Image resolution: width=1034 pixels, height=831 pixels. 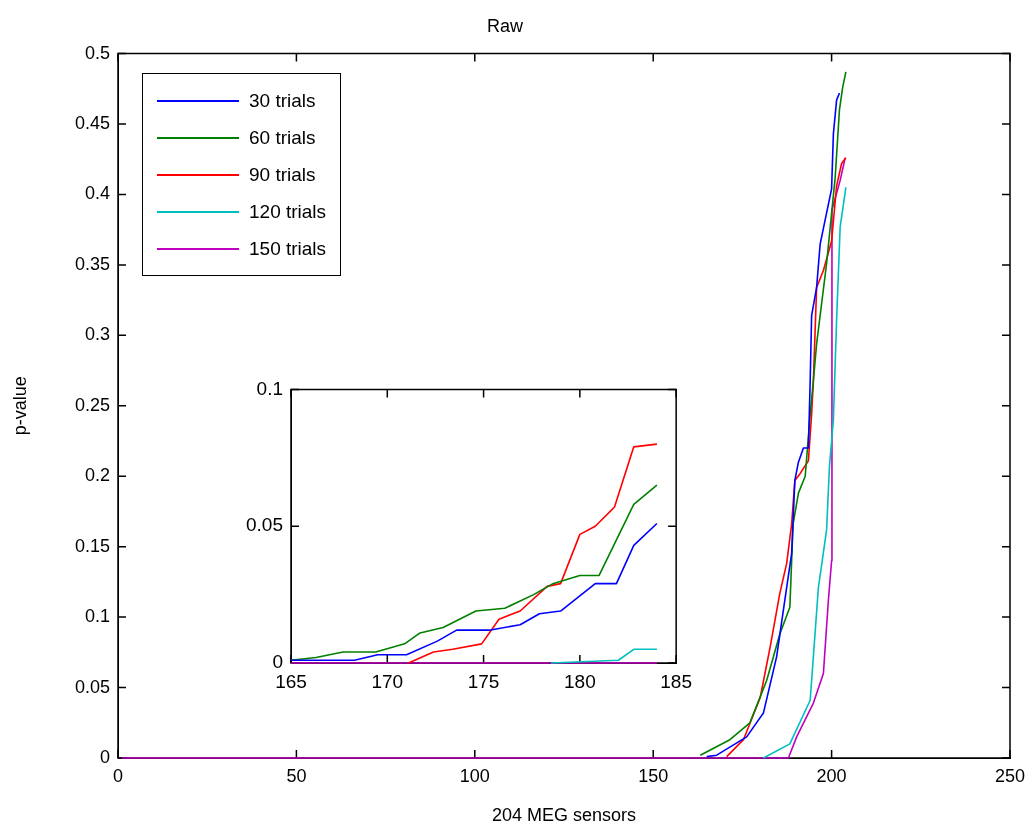 I want to click on y-tick-label: 0.35, so click(x=92, y=263).